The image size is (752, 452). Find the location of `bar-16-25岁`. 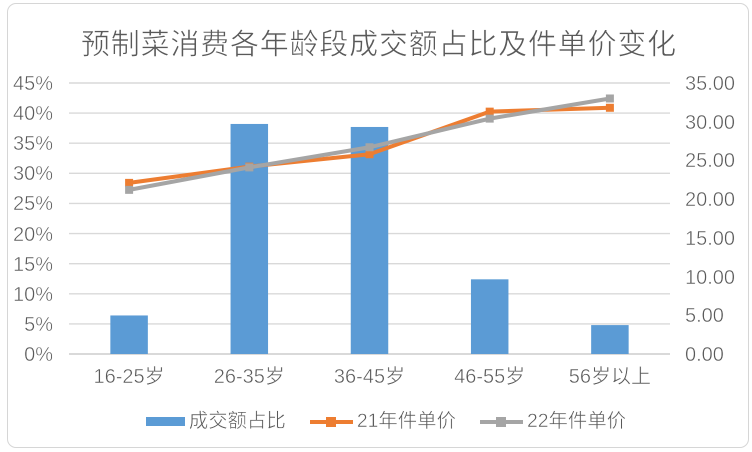

bar-16-25岁 is located at coordinates (129, 334).